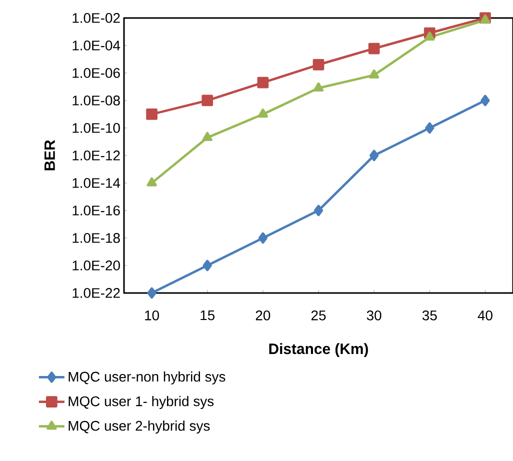 The image size is (513, 461). Describe the element at coordinates (152, 315) in the screenshot. I see `x-tick-label: 10` at that location.